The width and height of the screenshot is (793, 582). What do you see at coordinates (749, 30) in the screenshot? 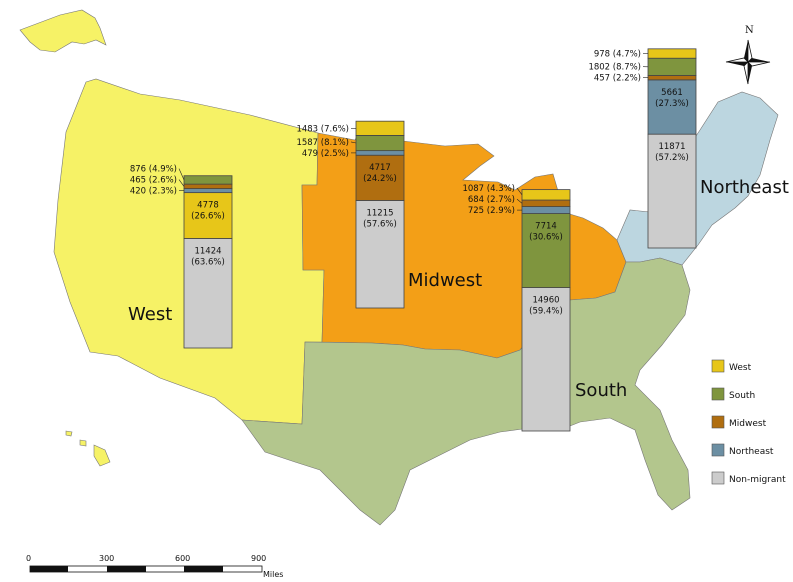
I see `north-arrow-label: N` at bounding box center [749, 30].